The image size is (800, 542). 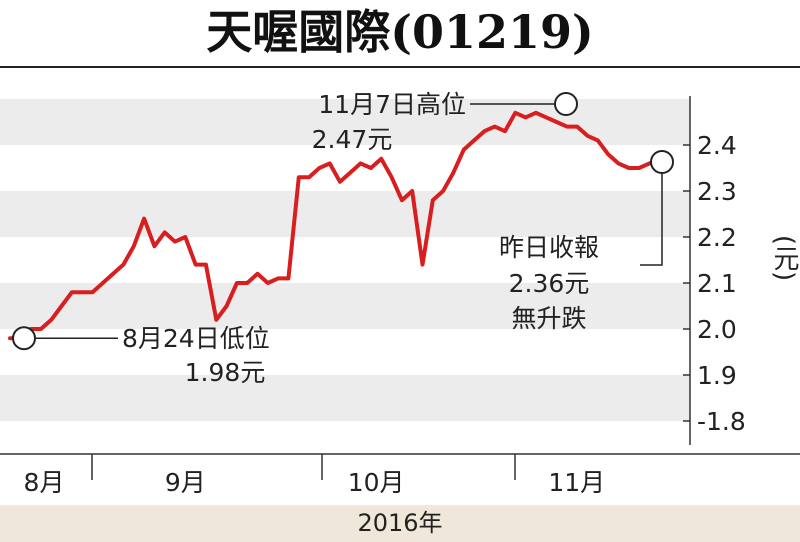 What do you see at coordinates (548, 318) in the screenshot?
I see `close-annotation-change: 無升跌` at bounding box center [548, 318].